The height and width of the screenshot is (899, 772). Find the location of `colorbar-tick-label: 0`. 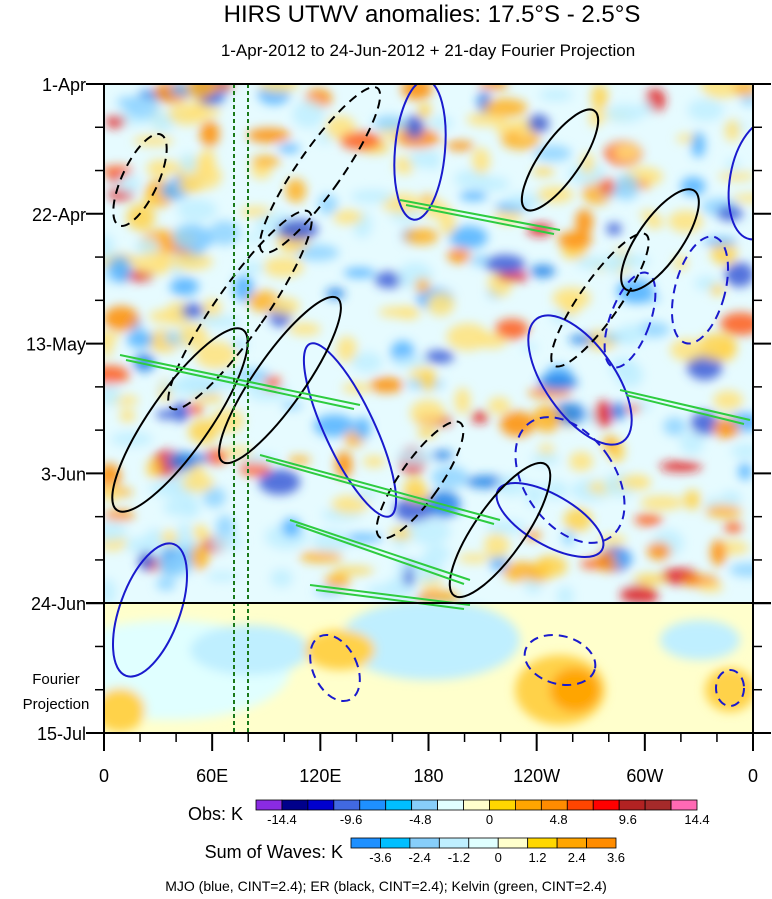

colorbar-tick-label: 0 is located at coordinates (489, 819).